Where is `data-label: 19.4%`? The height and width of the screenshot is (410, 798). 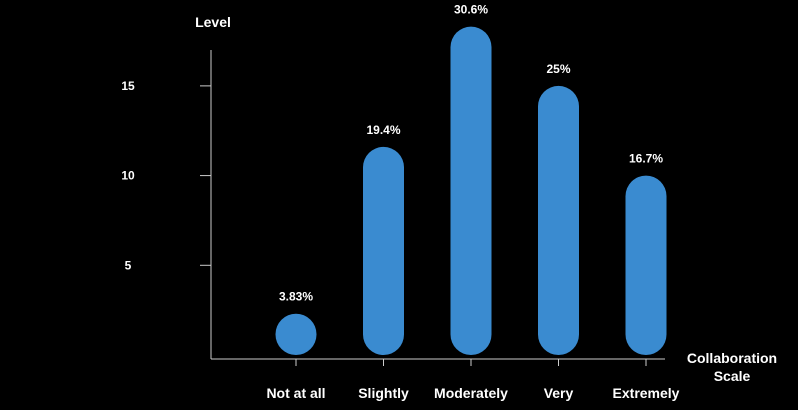 data-label: 19.4% is located at coordinates (383, 130).